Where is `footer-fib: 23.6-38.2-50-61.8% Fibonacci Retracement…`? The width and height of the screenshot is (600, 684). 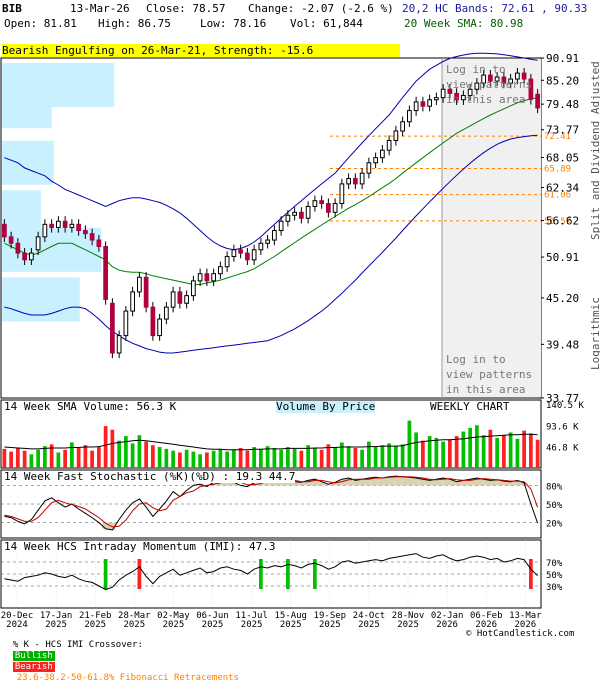
footer-fib: 23.6-38.2-50-61.8% Fibonacci Retracement… is located at coordinates (128, 678).